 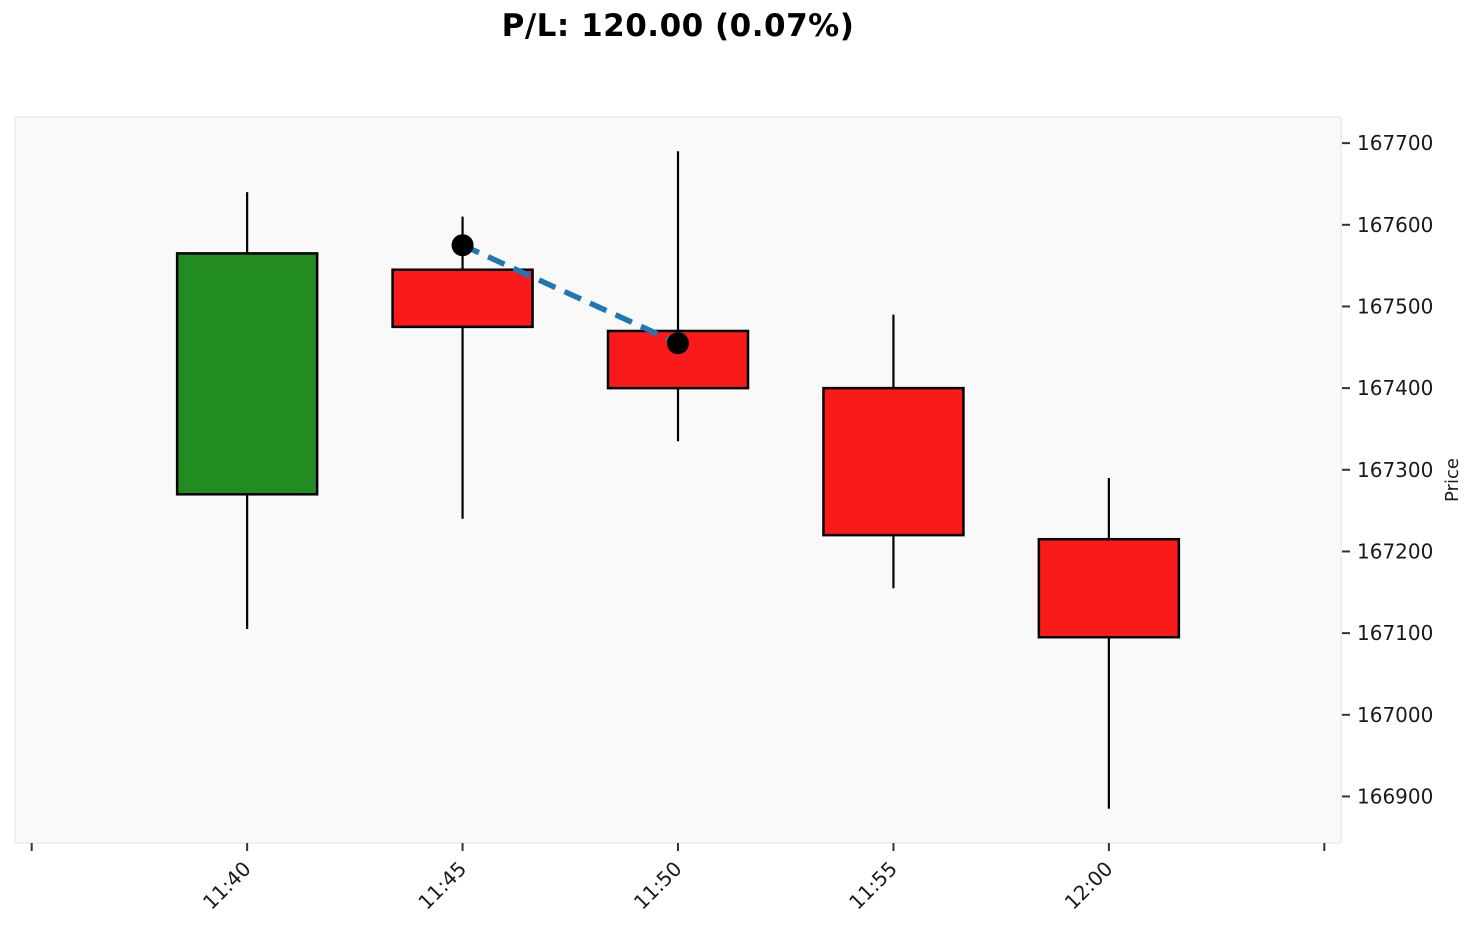 What do you see at coordinates (1395, 306) in the screenshot?
I see `y-tick-label: 167500` at bounding box center [1395, 306].